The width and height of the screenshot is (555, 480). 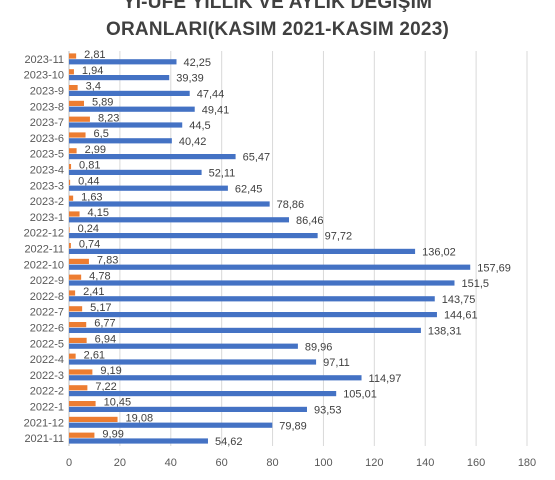 I want to click on data-label-monthly: 0,74, so click(x=89, y=245).